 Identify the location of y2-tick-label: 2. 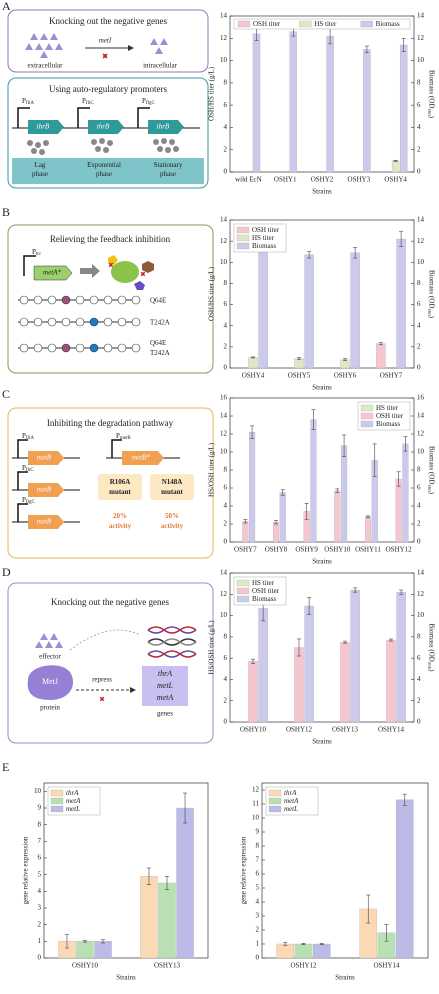
(419, 149).